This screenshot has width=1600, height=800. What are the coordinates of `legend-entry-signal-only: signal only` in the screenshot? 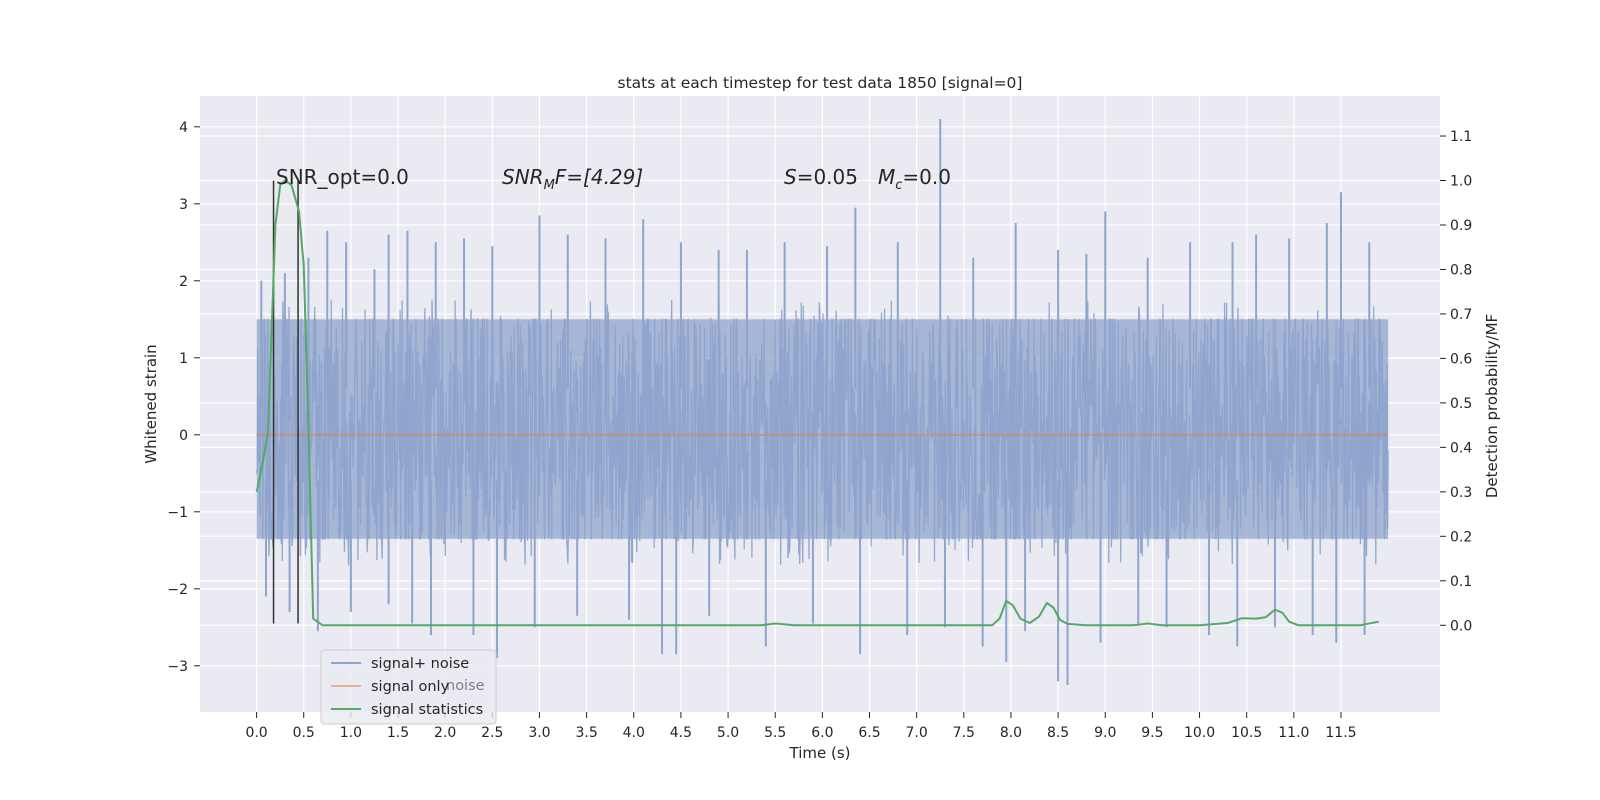 It's located at (410, 687).